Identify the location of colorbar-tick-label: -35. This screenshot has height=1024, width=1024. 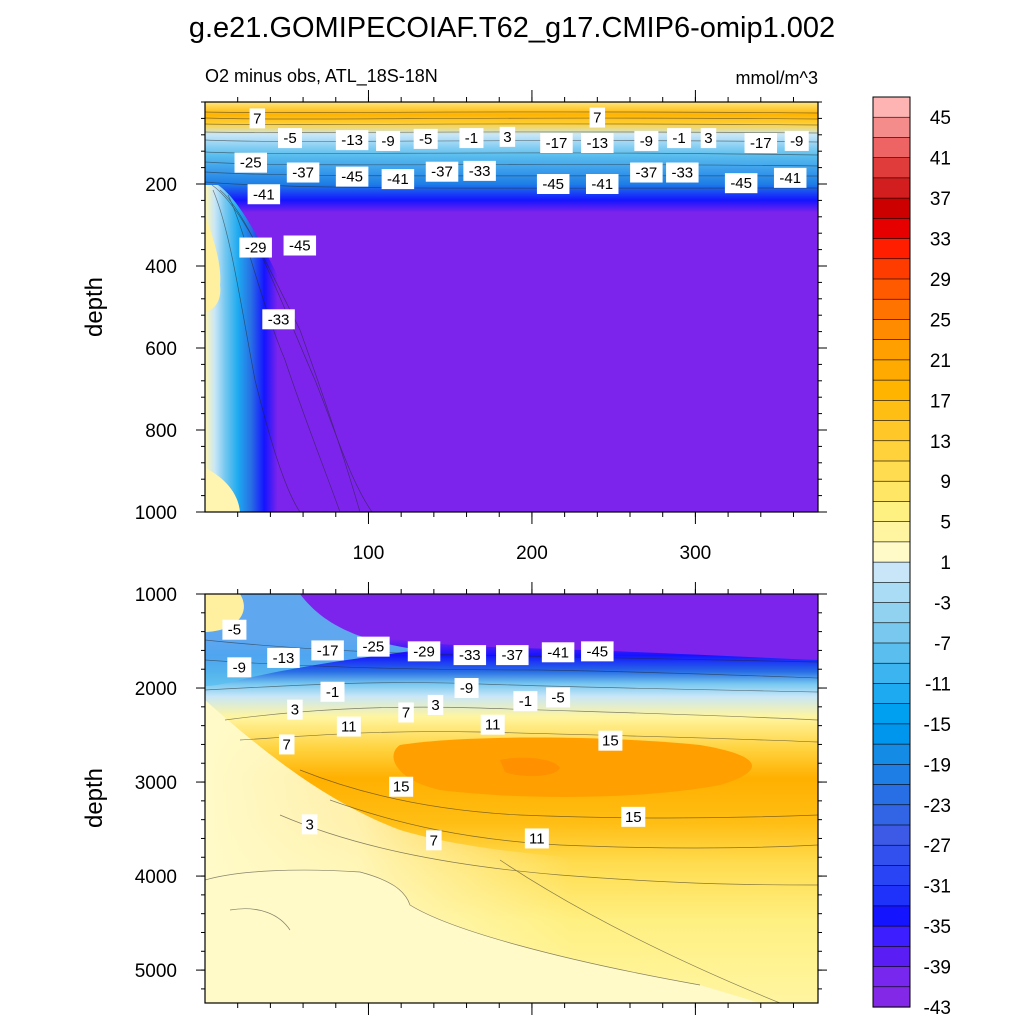
(937, 927).